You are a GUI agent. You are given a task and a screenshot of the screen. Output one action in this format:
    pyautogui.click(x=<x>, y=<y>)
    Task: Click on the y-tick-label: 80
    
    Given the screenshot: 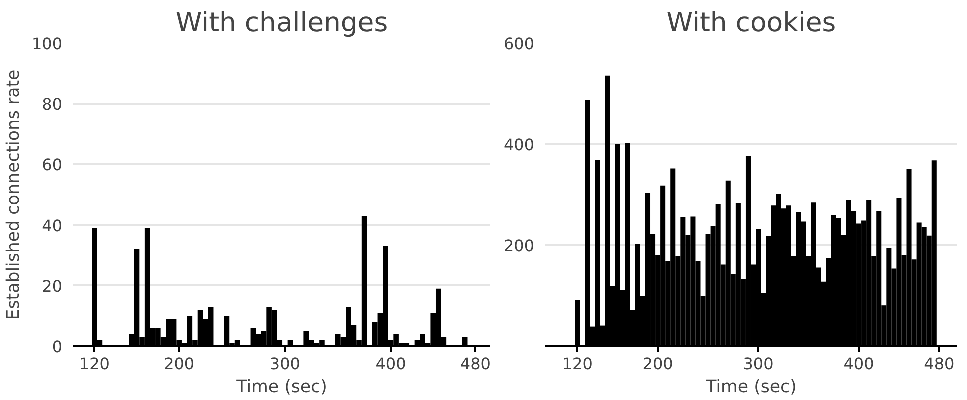 What is the action you would take?
    pyautogui.click(x=52, y=104)
    